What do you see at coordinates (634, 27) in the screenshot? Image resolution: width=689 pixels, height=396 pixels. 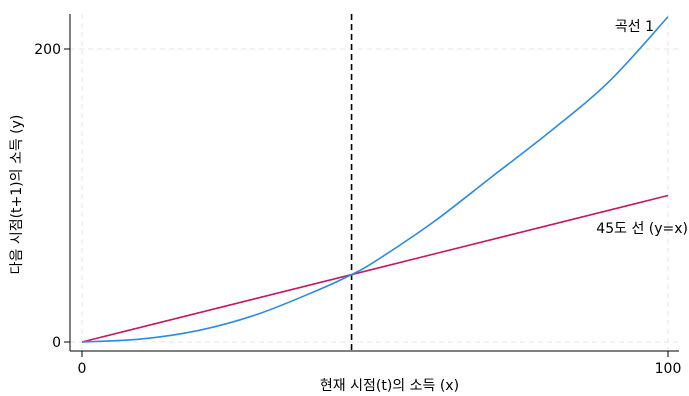 I see `series-label-curve-1: 곡선 1` at bounding box center [634, 27].